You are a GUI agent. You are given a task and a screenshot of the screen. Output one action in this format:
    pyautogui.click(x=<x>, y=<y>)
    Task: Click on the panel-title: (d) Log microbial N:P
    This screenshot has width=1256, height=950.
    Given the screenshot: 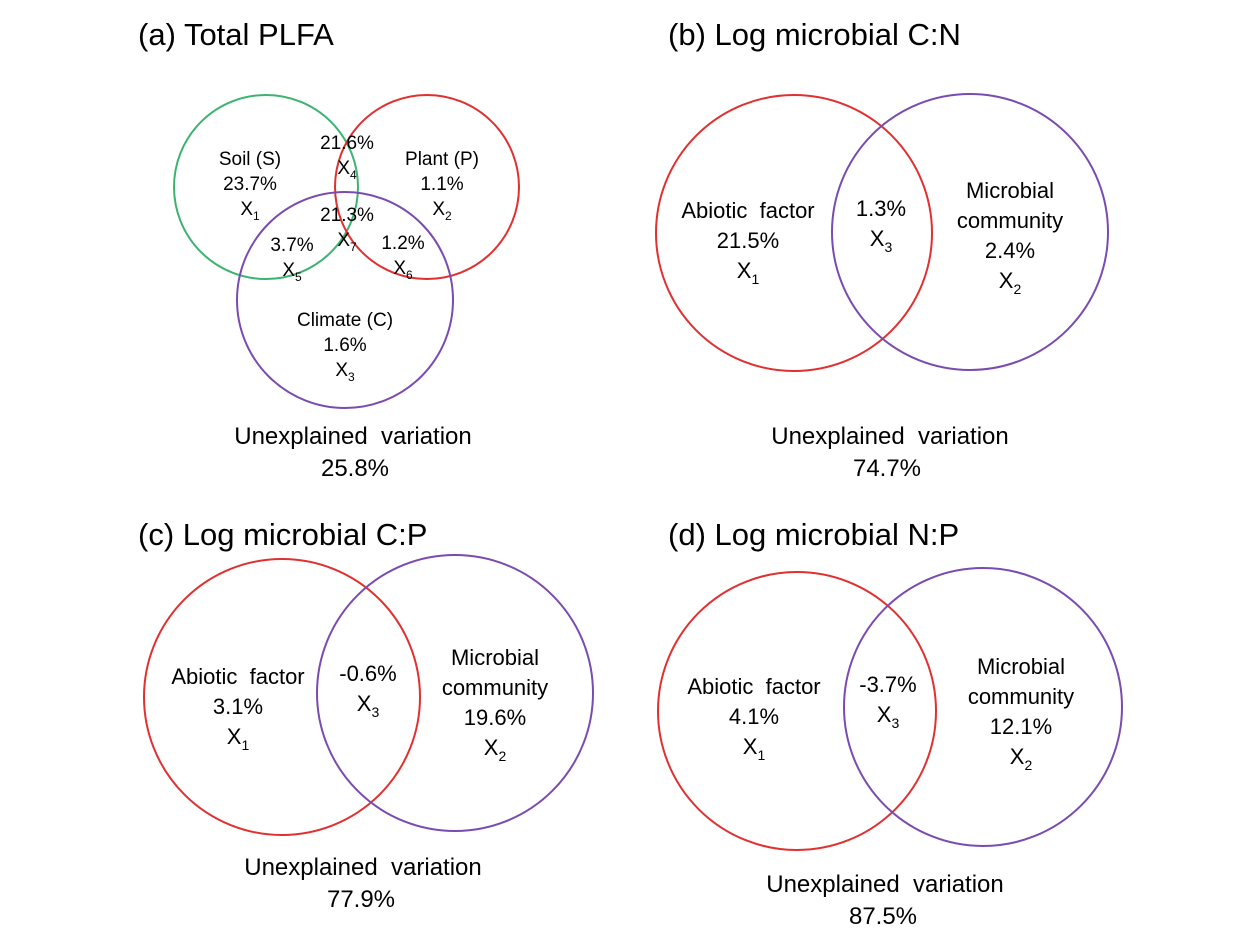 What is the action you would take?
    pyautogui.click(x=813, y=534)
    